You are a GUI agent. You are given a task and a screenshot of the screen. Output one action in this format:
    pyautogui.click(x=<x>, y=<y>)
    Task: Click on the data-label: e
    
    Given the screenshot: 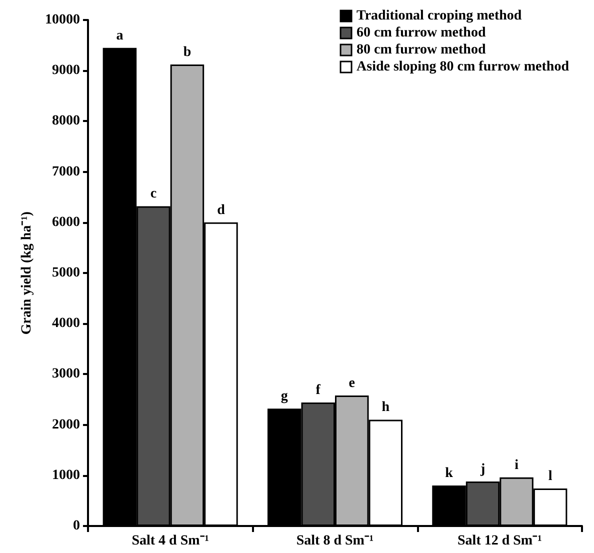 What is the action you would take?
    pyautogui.click(x=351, y=383)
    